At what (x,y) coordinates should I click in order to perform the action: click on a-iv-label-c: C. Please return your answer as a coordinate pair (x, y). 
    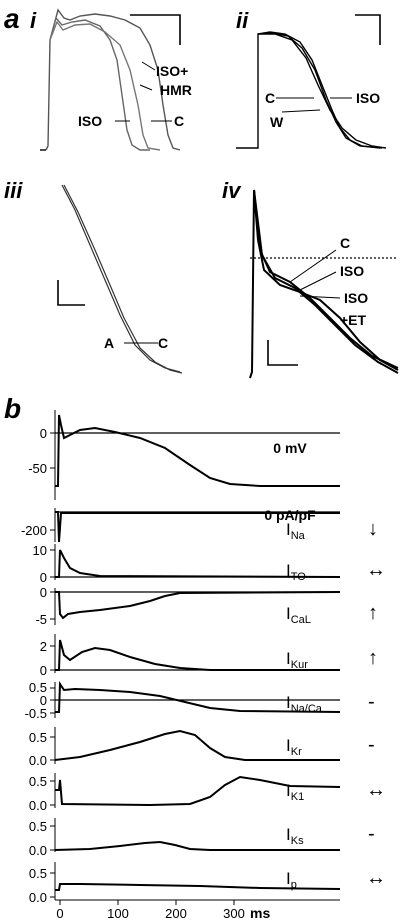
    Looking at the image, I should click on (345, 243).